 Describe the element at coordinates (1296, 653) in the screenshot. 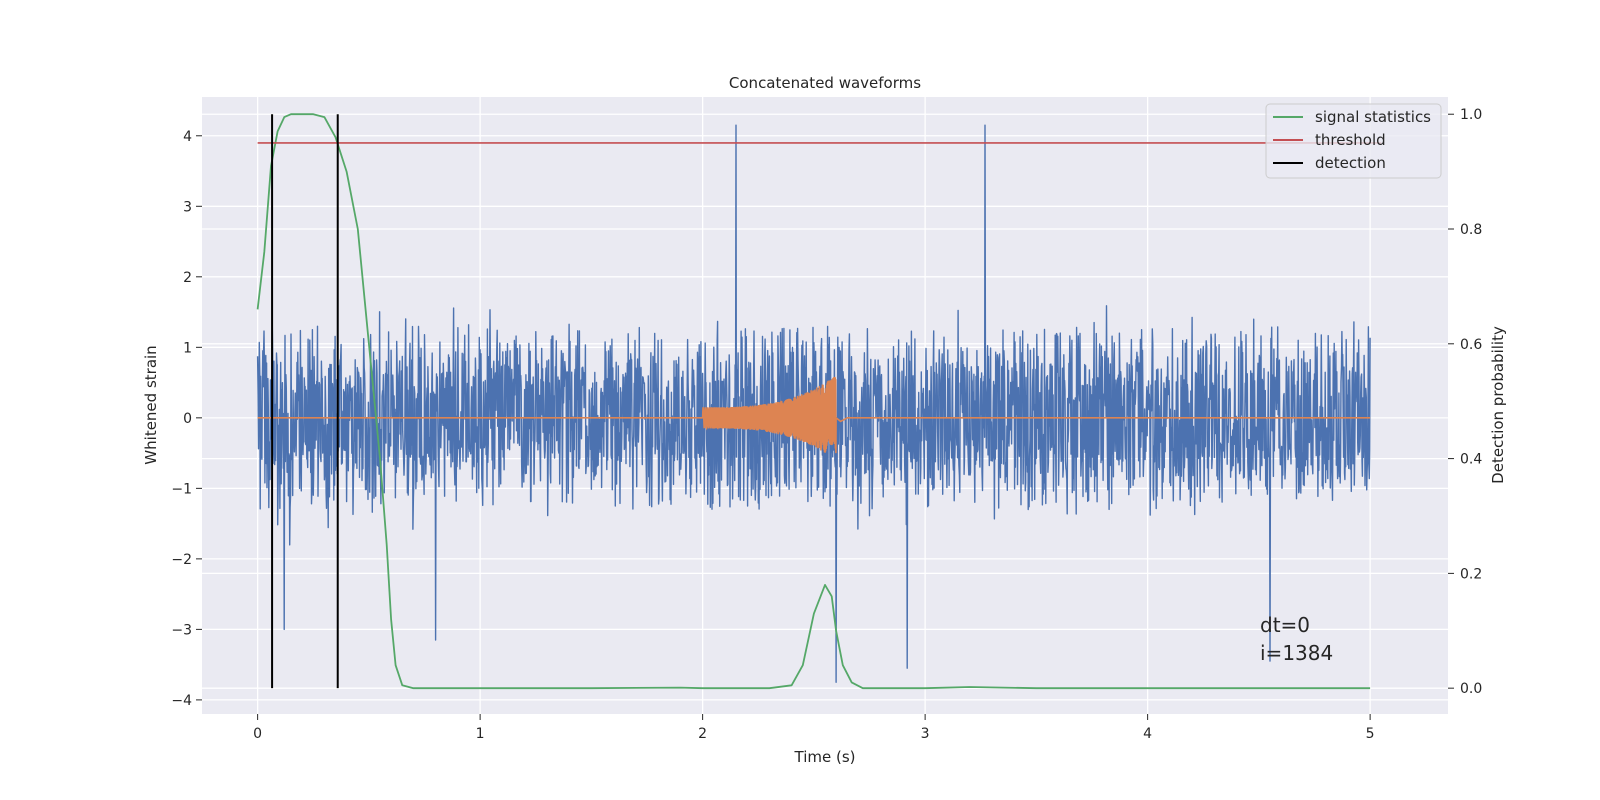

I see `annotation-index: i=1384` at that location.